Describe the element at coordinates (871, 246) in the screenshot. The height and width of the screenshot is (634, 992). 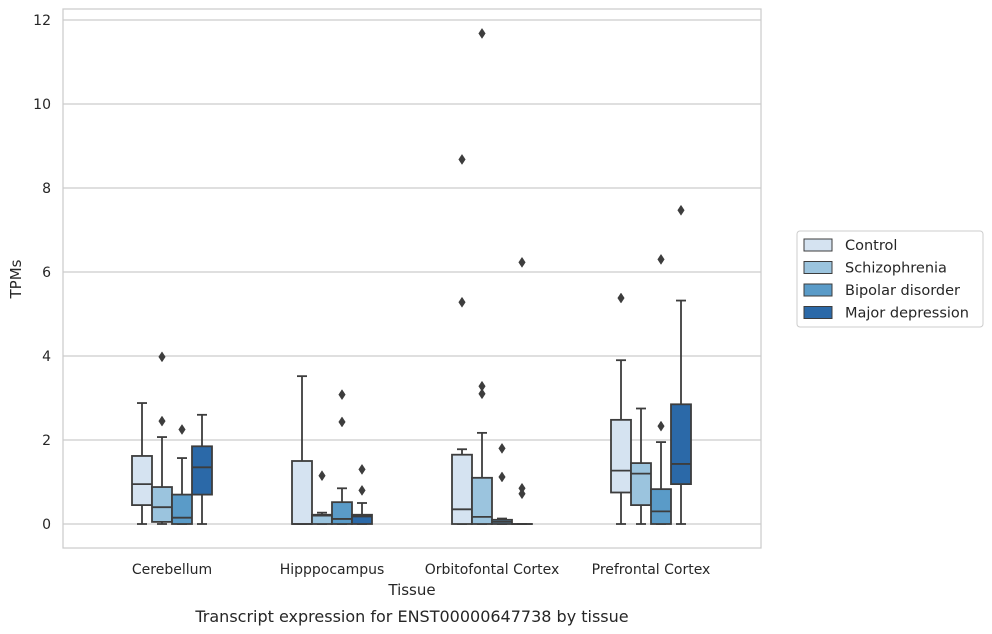
I see `legend-label: Control` at that location.